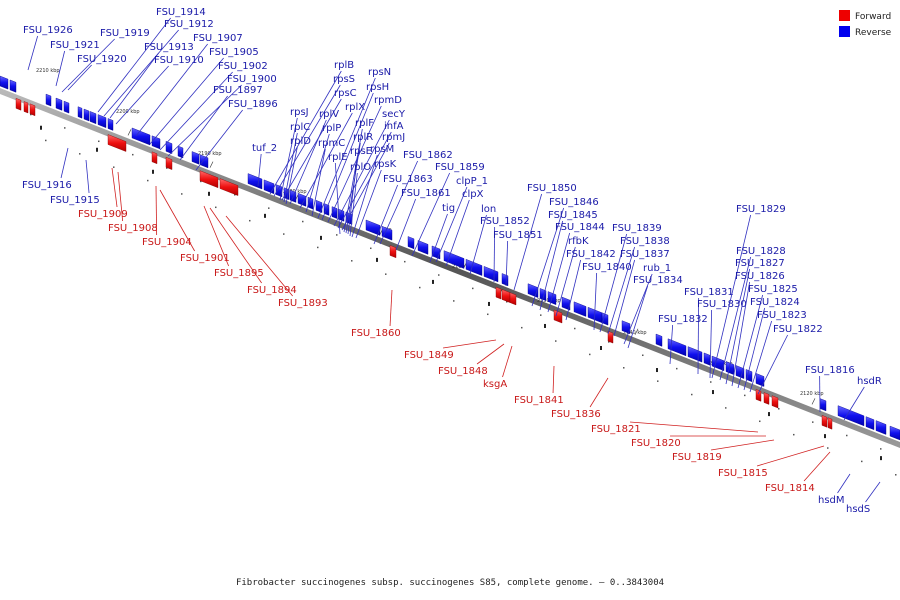 The image size is (900, 600). I want to click on reverse-gene-label: FSU_1838, so click(645, 241).